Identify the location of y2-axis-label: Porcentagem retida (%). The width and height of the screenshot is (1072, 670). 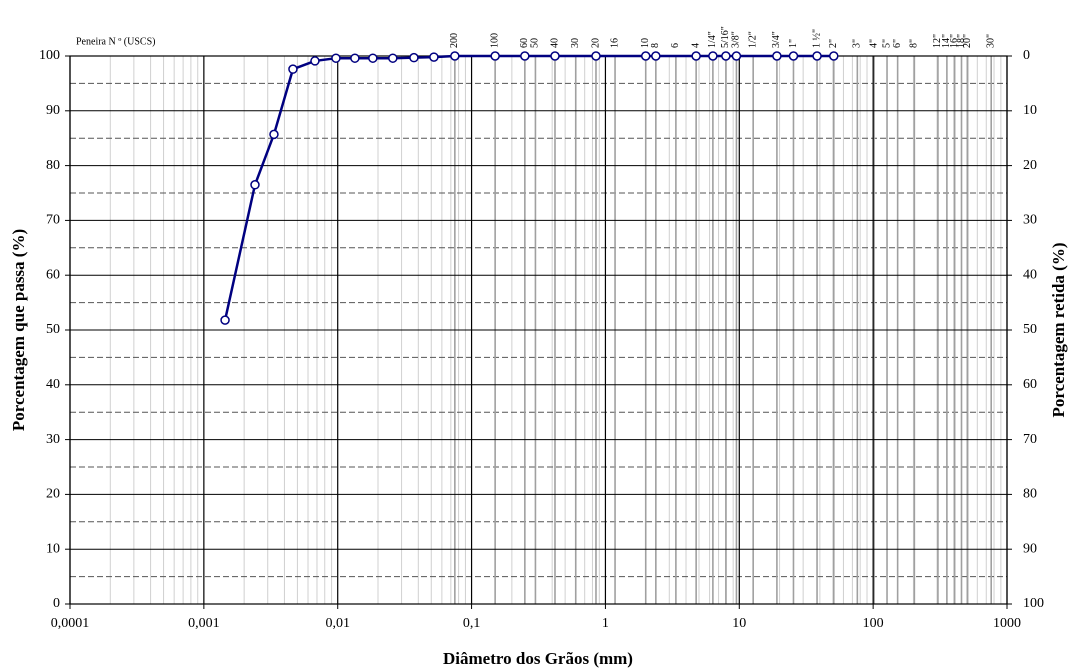
(1058, 330).